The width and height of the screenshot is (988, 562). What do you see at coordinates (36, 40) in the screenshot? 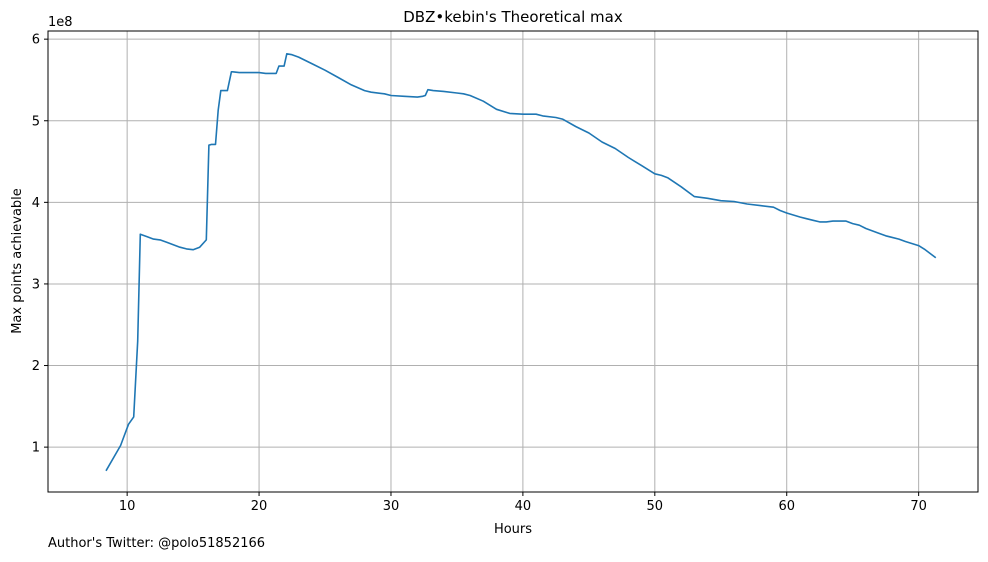
I see `y-tick-label-5: 6` at bounding box center [36, 40].